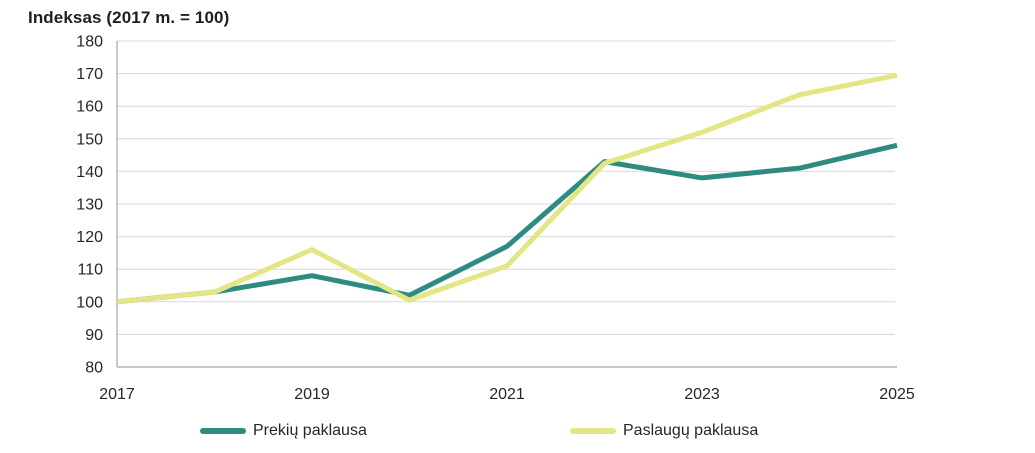 The image size is (1035, 453). I want to click on y-tick-label: 150, so click(89, 139).